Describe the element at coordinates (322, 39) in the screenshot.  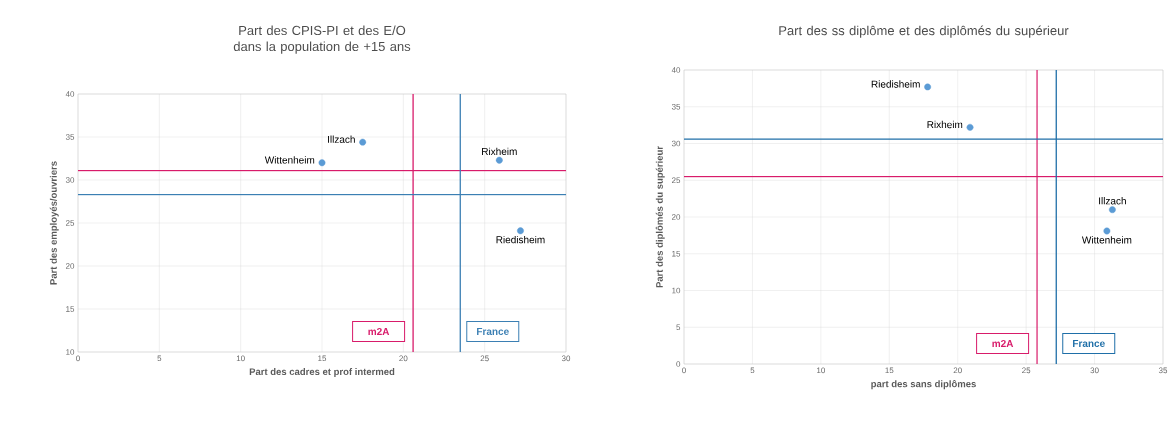
I see `chart-title: Part des CPIS-PI et des E/O dans la population de +15 ans` at that location.